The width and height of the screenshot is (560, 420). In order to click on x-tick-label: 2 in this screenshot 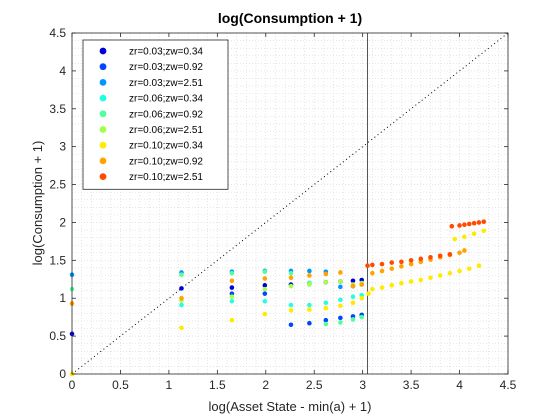, I will do `click(265, 385)`.